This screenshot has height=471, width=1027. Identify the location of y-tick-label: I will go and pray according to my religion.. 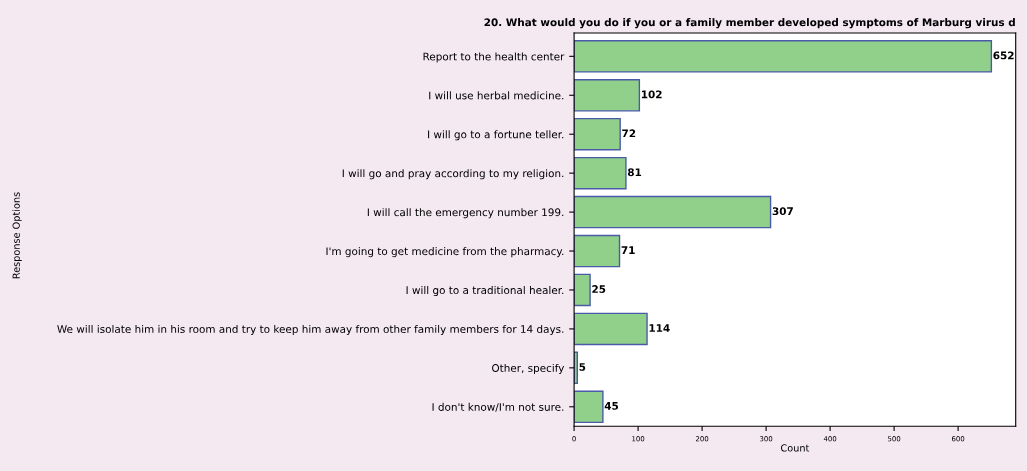
(453, 174).